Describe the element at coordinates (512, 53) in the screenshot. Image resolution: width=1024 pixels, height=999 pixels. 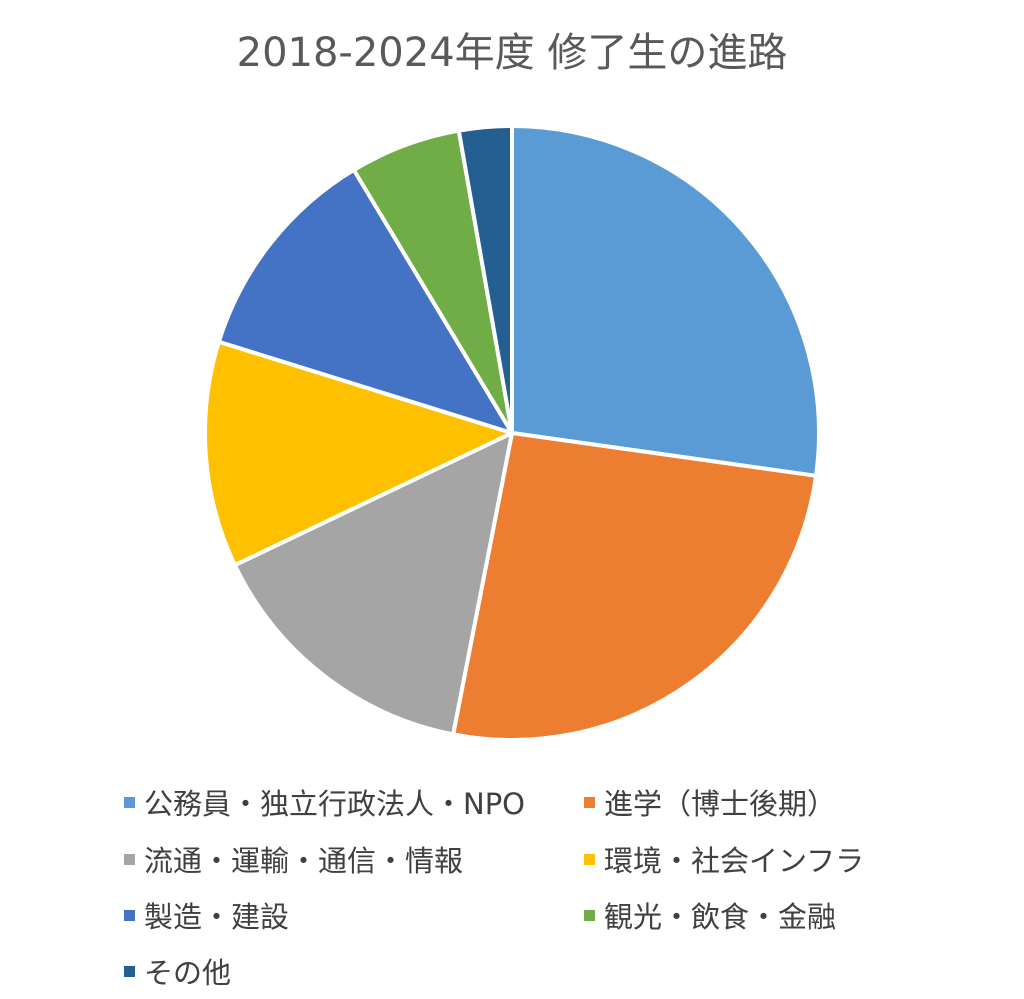
I see `chart-title: 2018-2024年度 修了生の進路` at that location.